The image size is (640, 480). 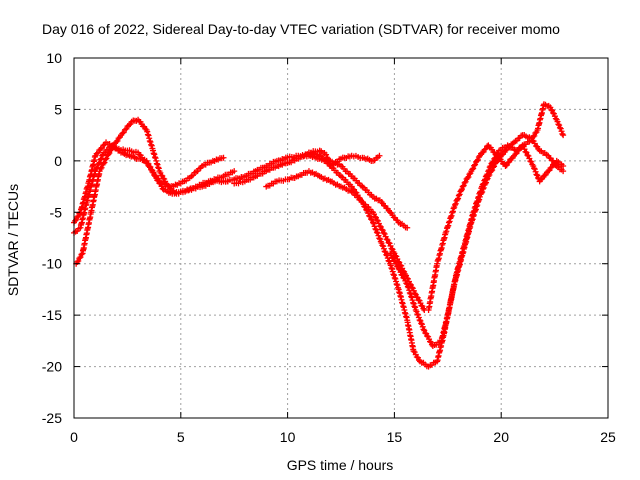 I want to click on y-tick-label: -5, so click(x=56, y=212).